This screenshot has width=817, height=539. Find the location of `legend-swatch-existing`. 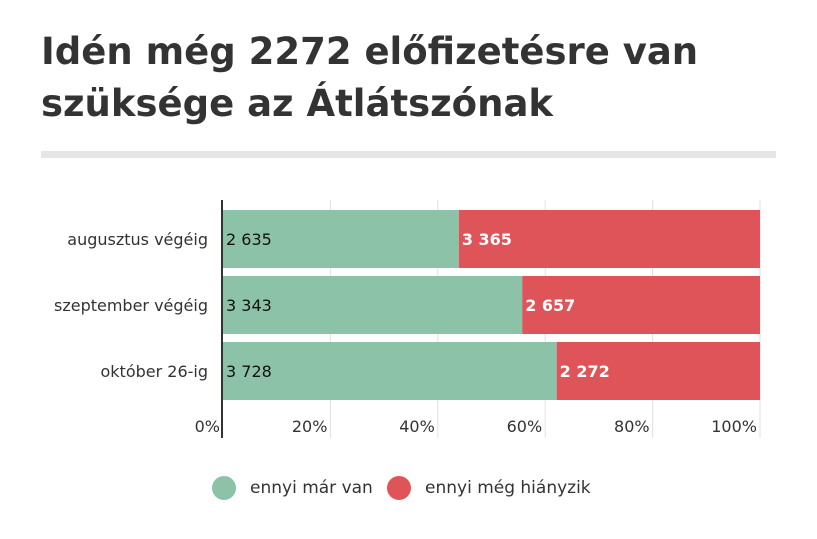

legend-swatch-existing is located at coordinates (224, 488).